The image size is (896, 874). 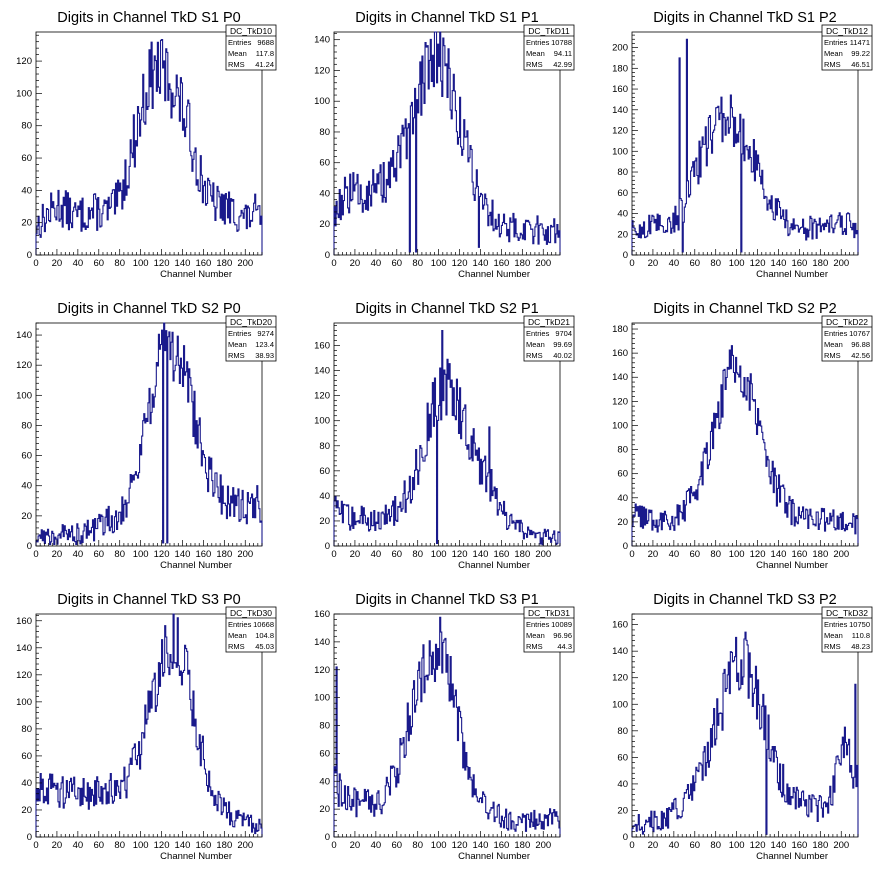 I want to click on stats-rms-value: 42.56, so click(x=860, y=355).